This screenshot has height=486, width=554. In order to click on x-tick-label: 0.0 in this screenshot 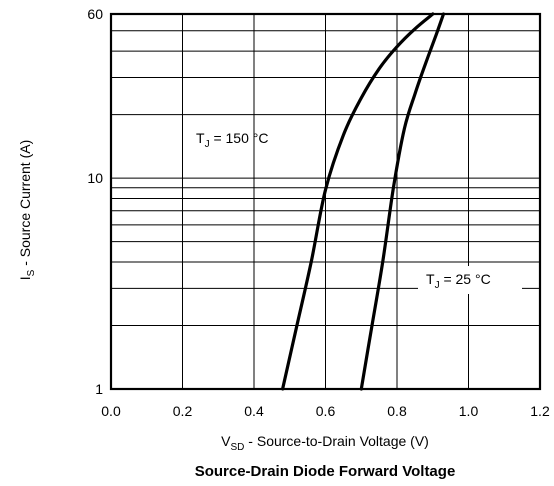, I will do `click(111, 411)`.